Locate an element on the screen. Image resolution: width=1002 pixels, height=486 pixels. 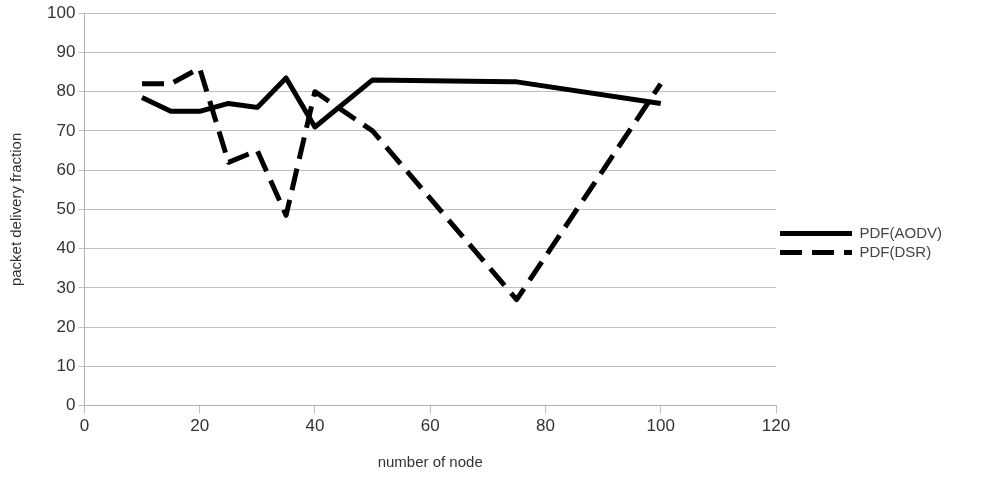
x-tick-label: 20 is located at coordinates (200, 426).